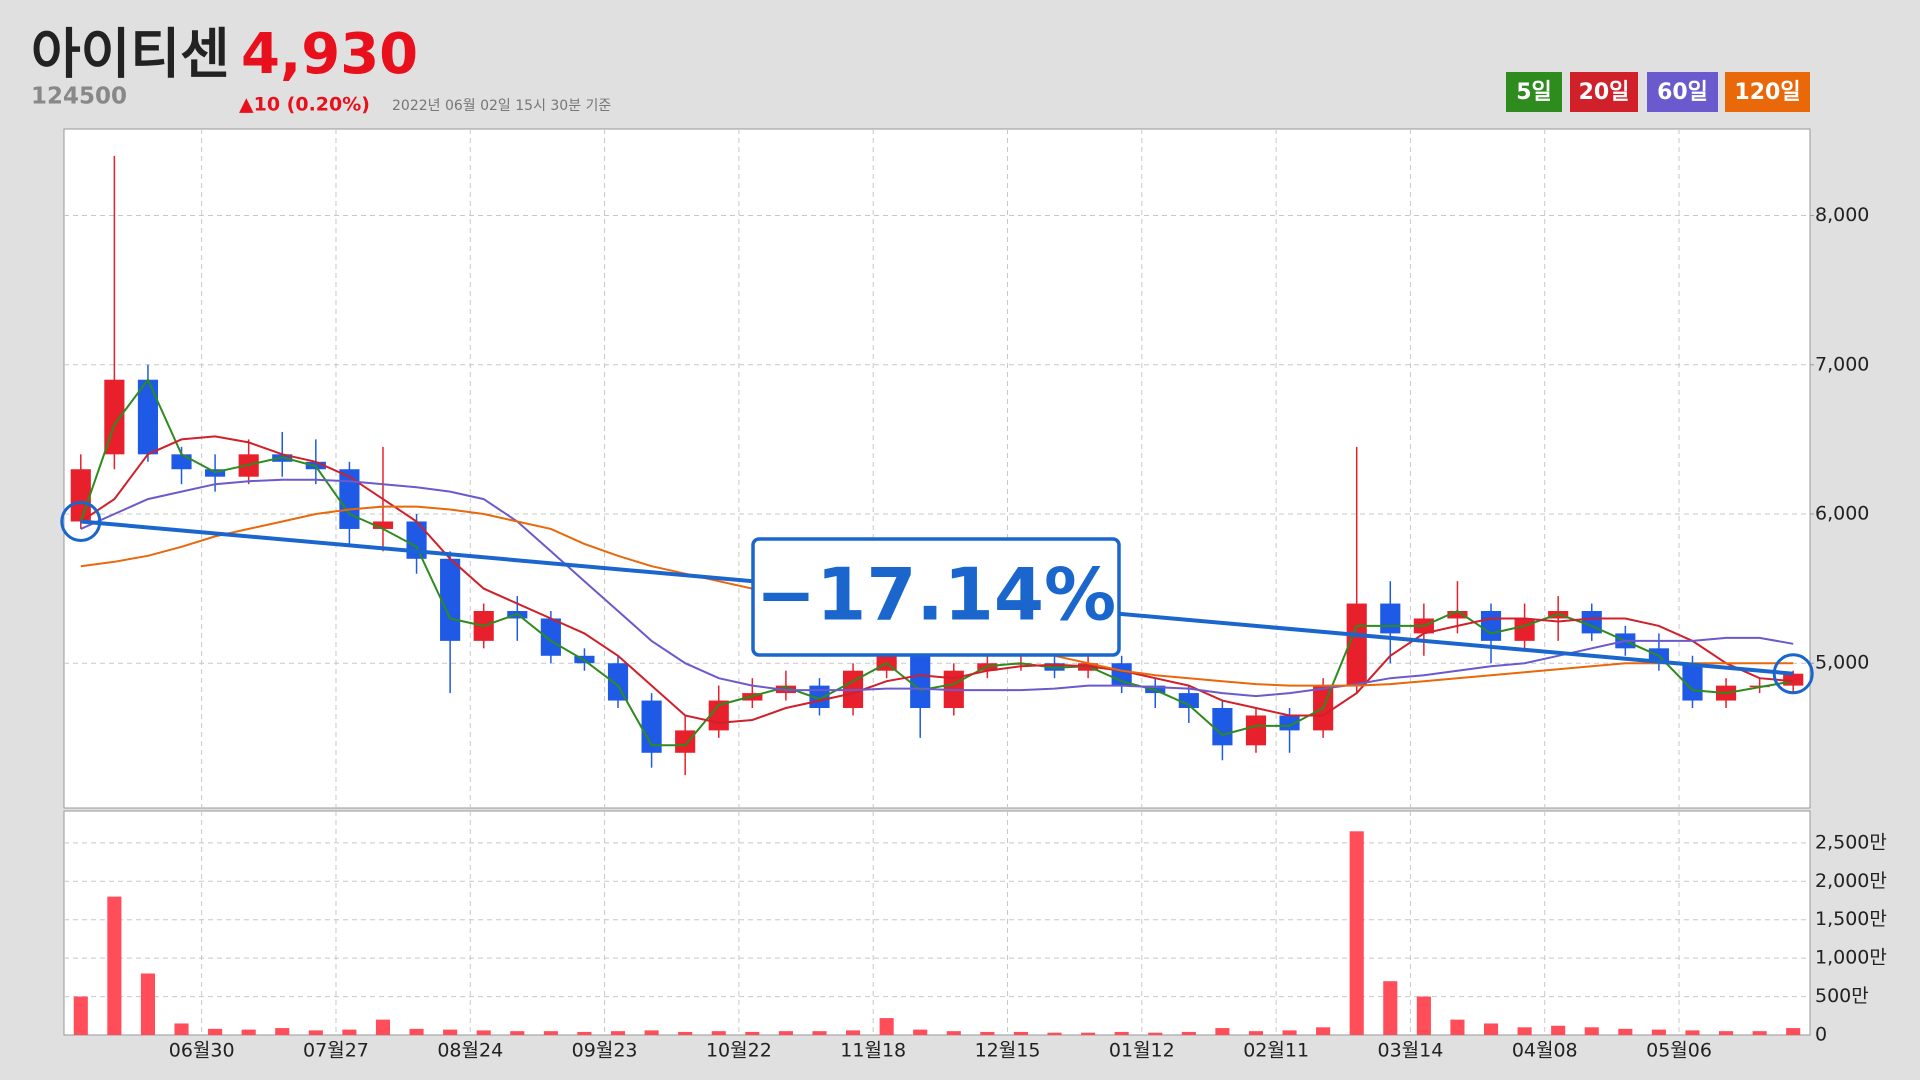  I want to click on stock-code: 124500, so click(79, 97).